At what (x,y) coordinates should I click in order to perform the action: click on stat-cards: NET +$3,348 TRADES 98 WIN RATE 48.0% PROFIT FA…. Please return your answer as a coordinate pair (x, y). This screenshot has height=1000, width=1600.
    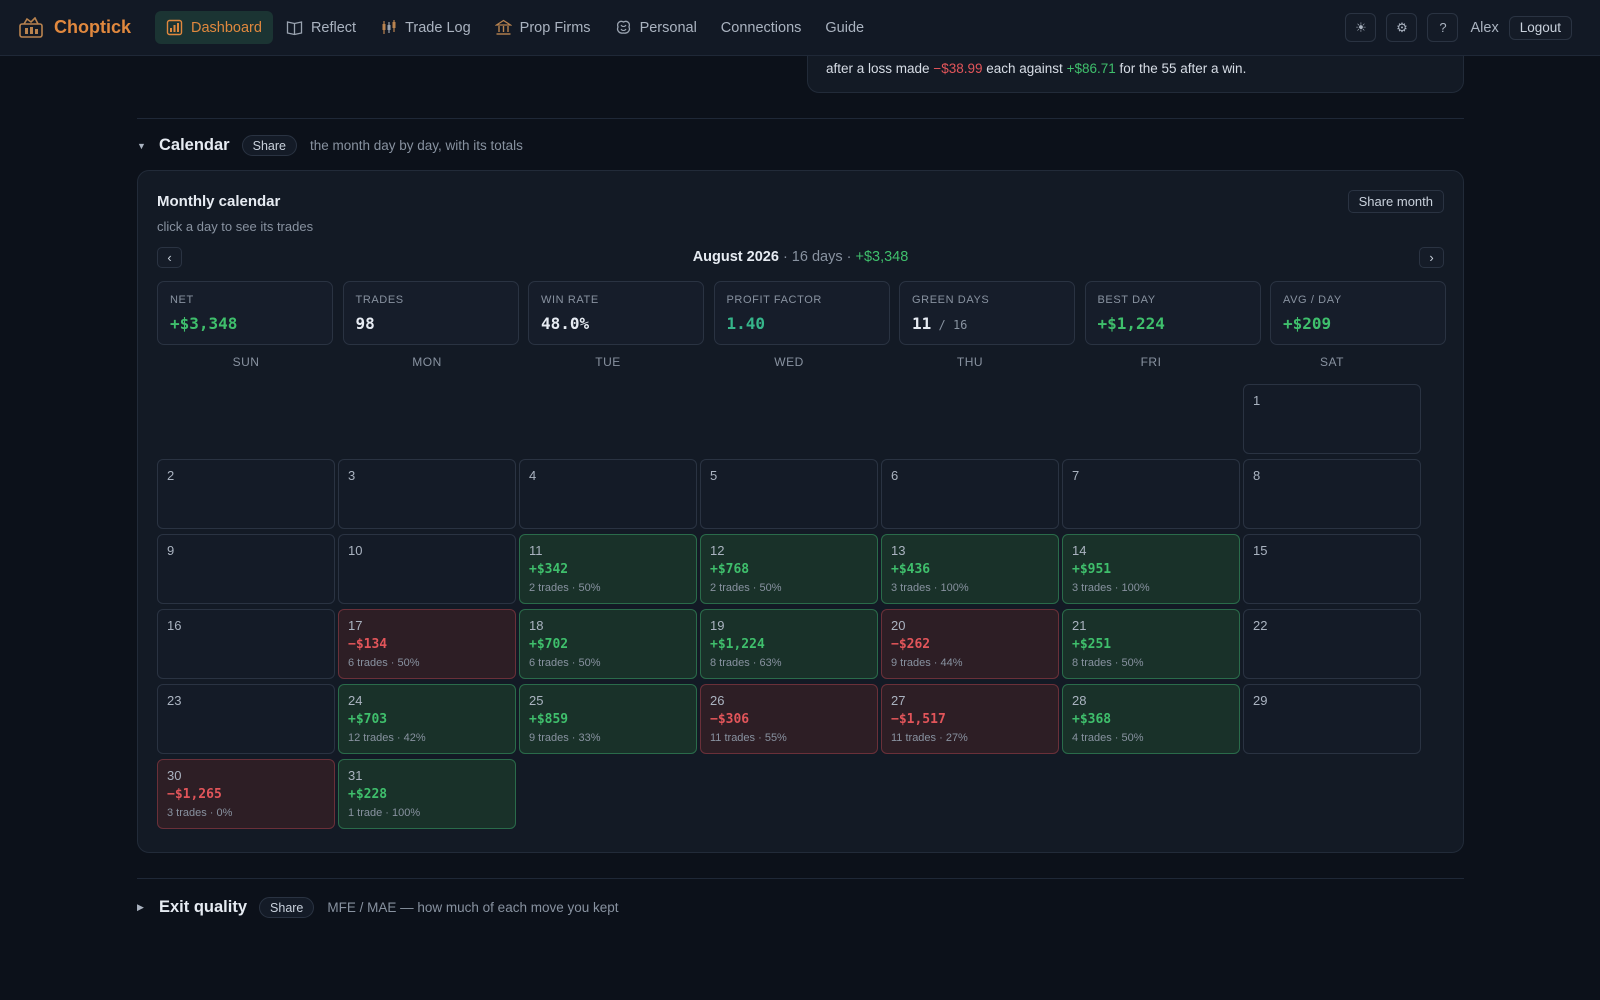
    Looking at the image, I should click on (801, 313).